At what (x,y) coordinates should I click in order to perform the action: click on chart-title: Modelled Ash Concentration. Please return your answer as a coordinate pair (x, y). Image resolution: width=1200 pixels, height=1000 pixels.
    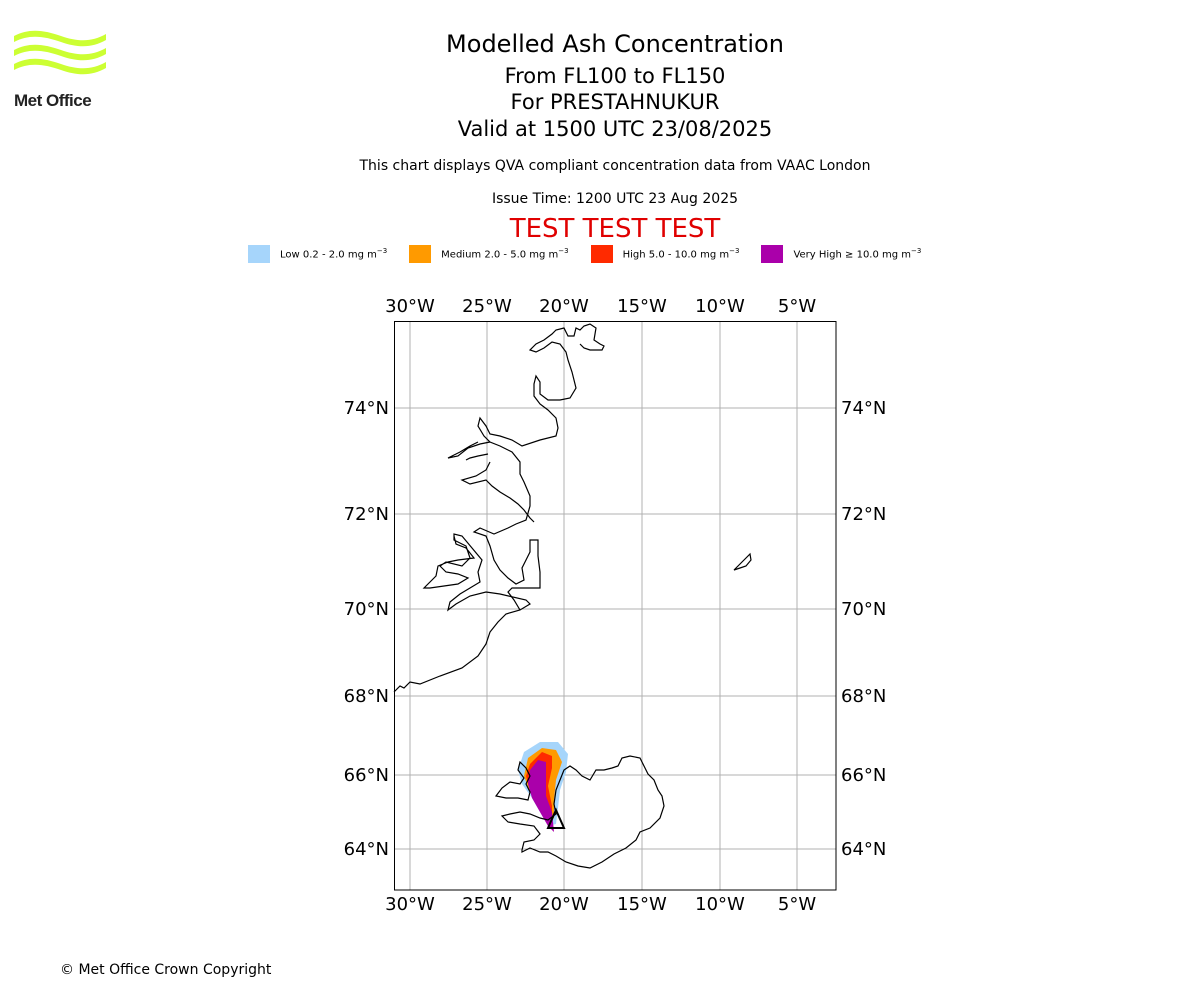
    Looking at the image, I should click on (615, 44).